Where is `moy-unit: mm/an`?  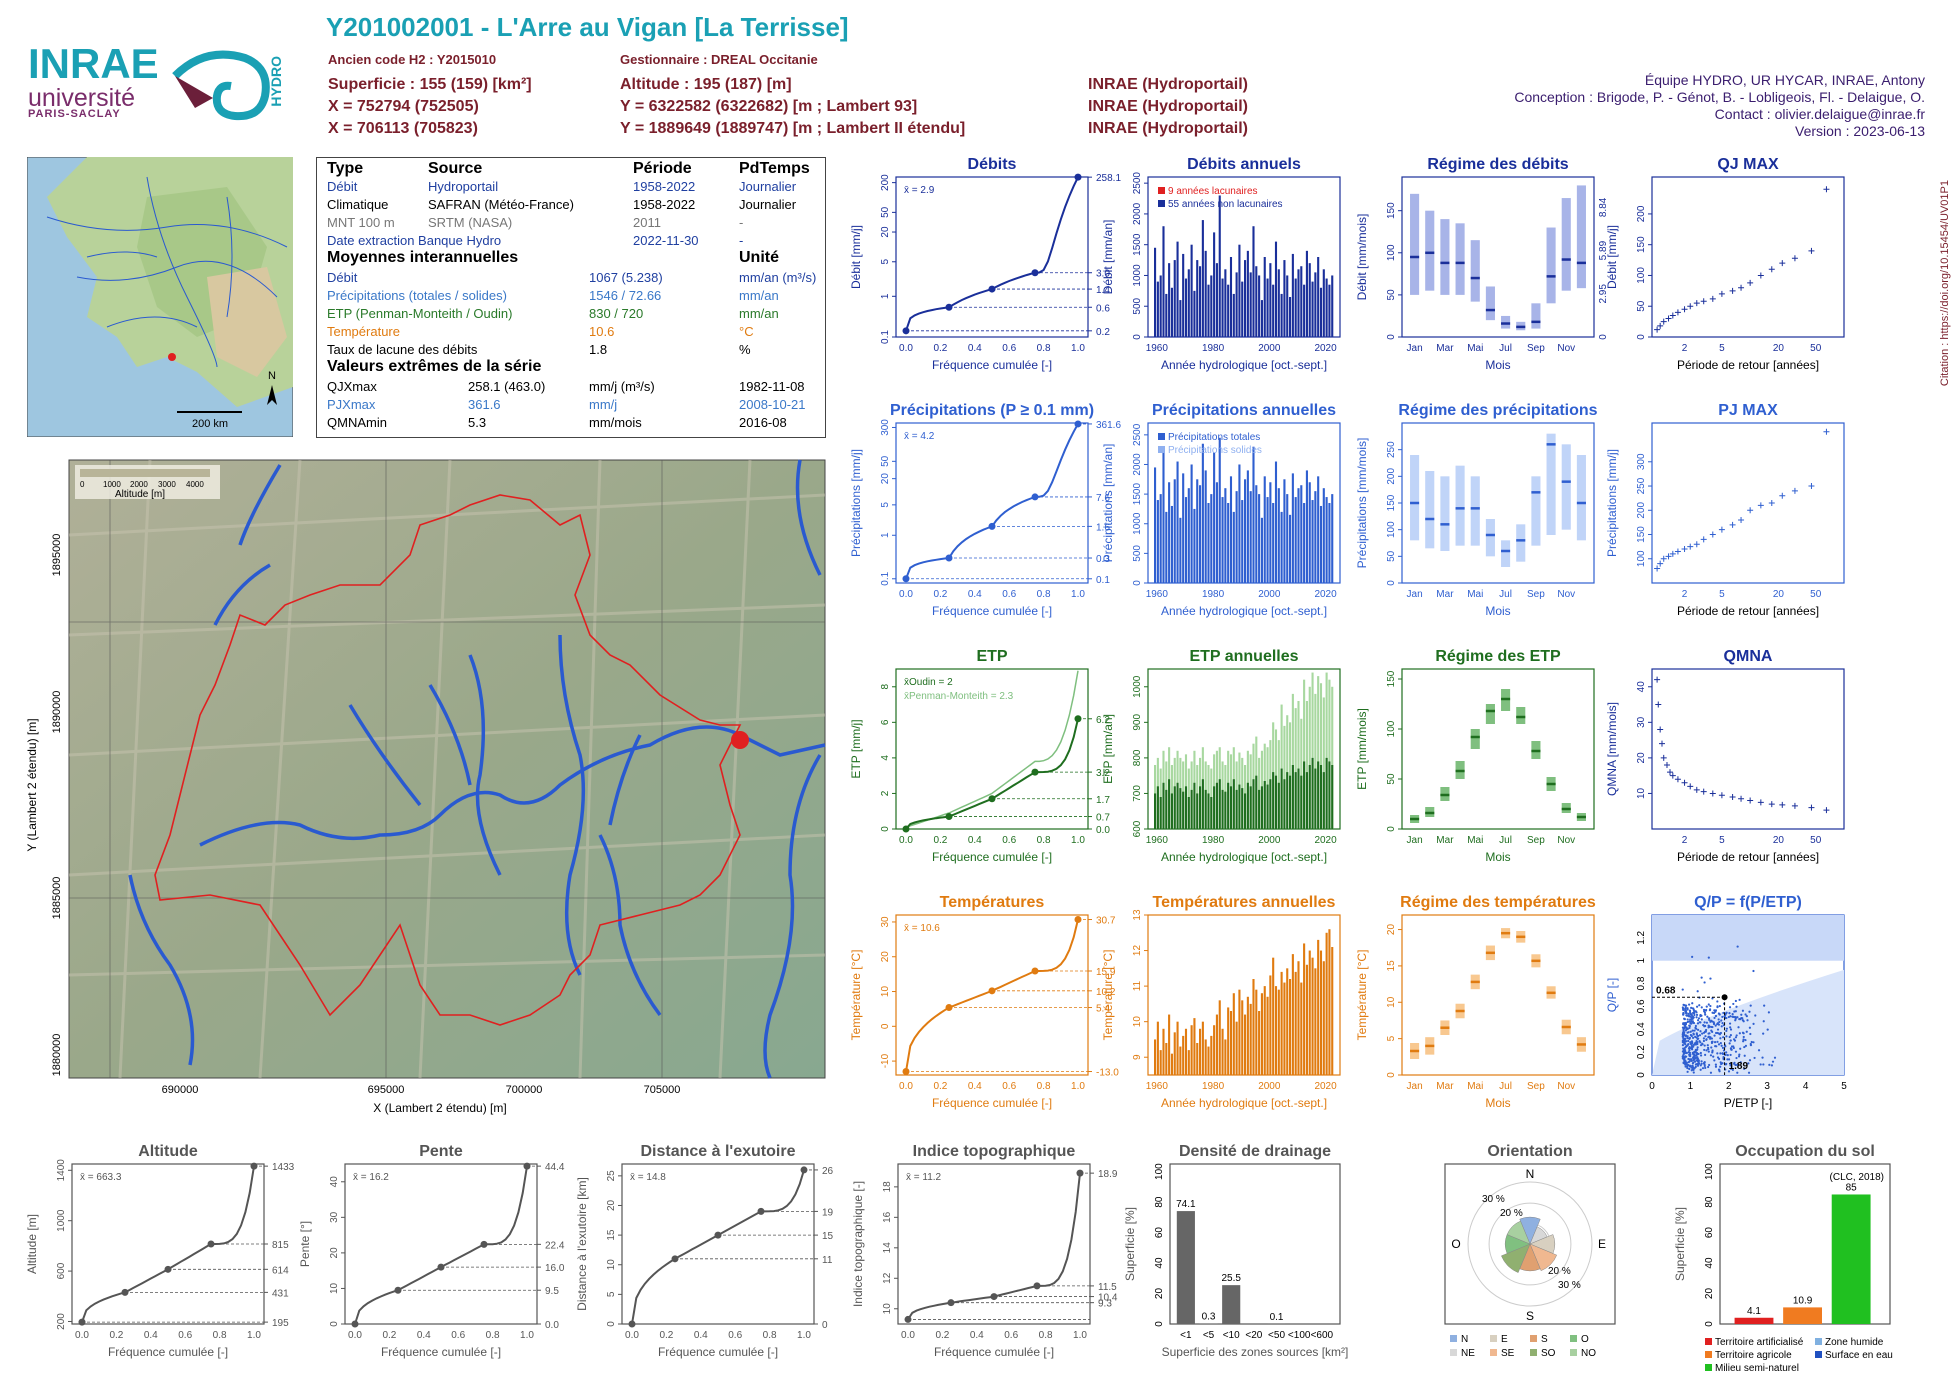
moy-unit: mm/an is located at coordinates (759, 313).